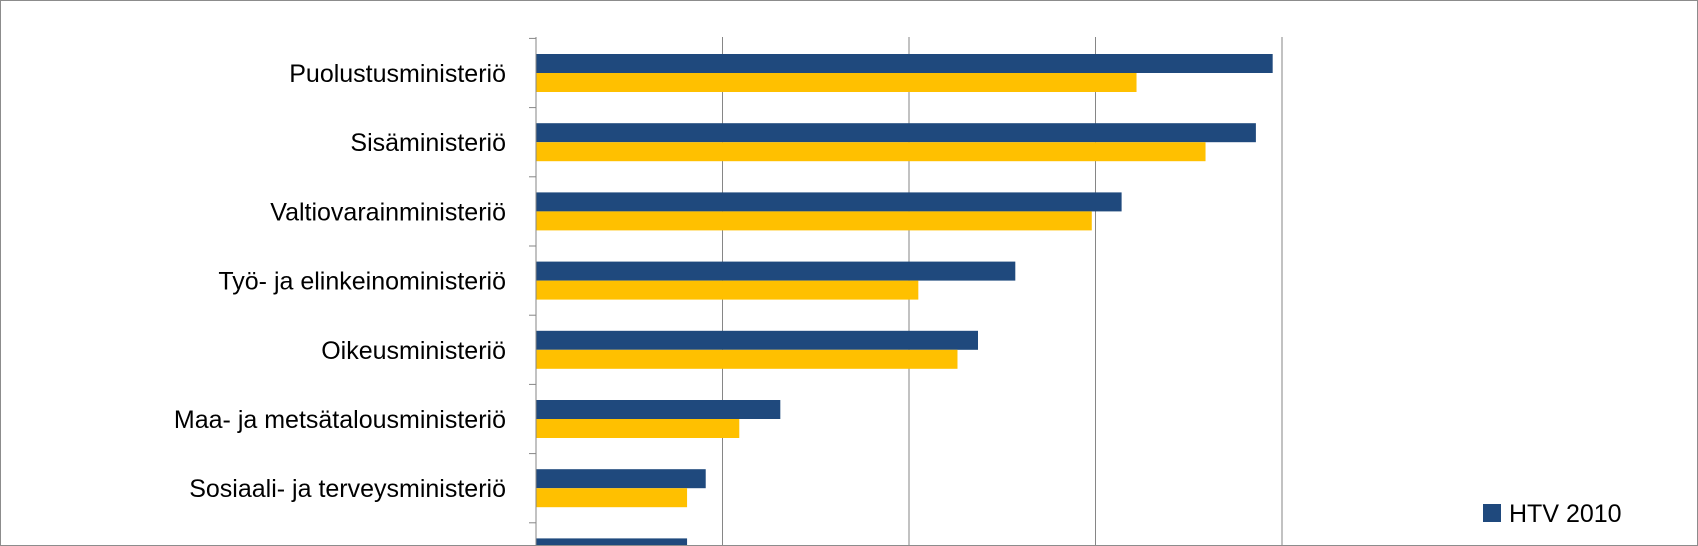 The image size is (1698, 546). I want to click on category-label: Opetus- ja kulttuuriministeriö, so click(347, 544).